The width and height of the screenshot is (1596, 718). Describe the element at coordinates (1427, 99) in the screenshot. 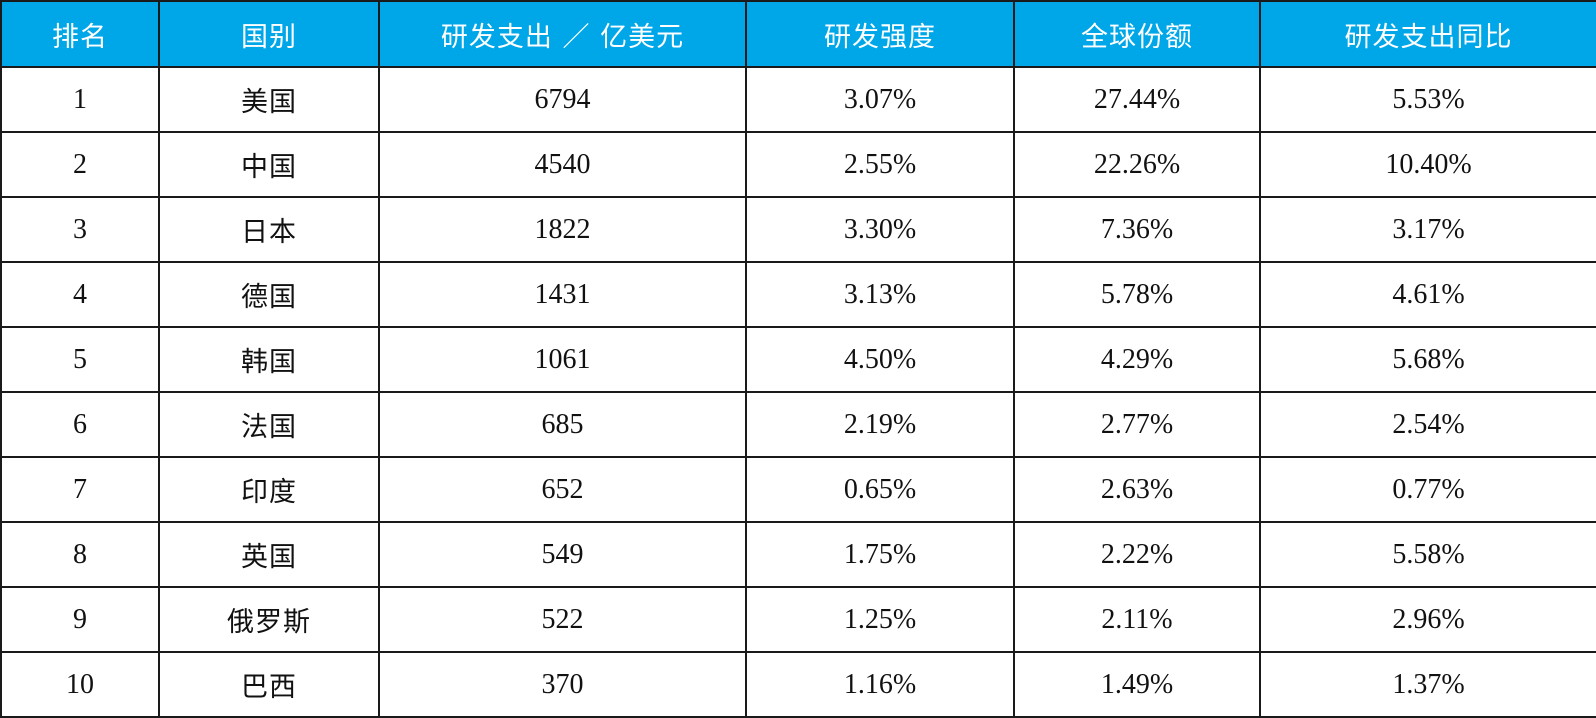

I see `cell-yoy-growth: 5.53%` at that location.